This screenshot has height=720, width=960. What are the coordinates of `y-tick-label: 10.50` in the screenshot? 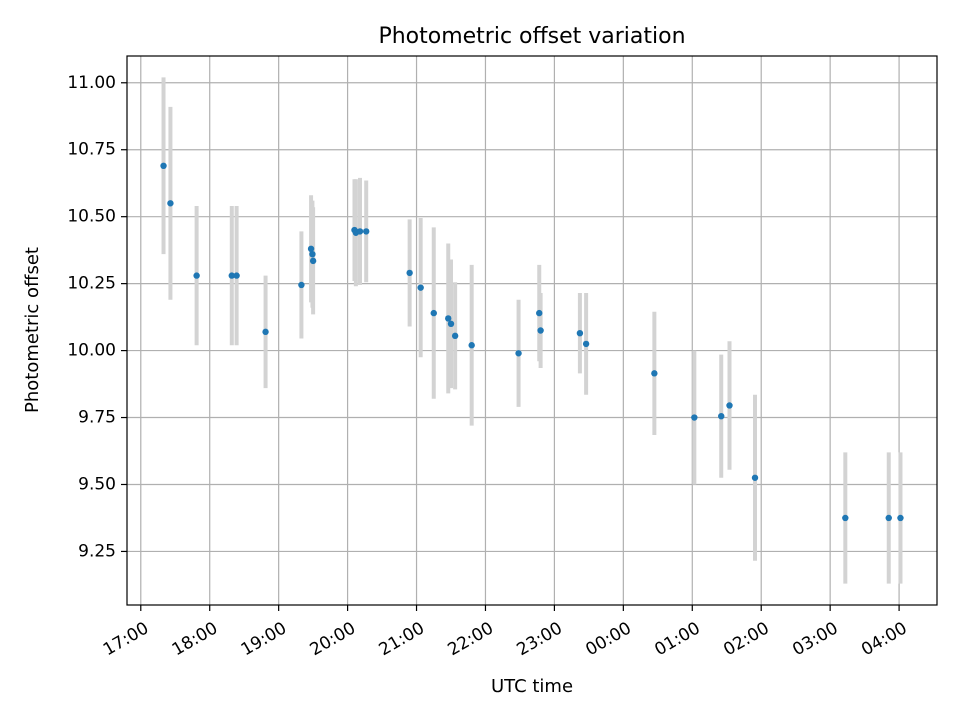 It's located at (91, 217).